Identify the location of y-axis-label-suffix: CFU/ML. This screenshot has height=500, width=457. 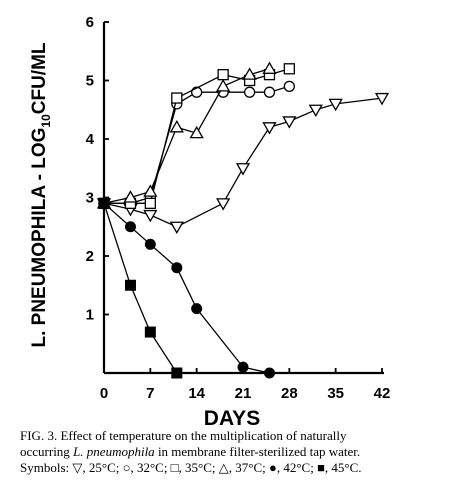
(39, 78).